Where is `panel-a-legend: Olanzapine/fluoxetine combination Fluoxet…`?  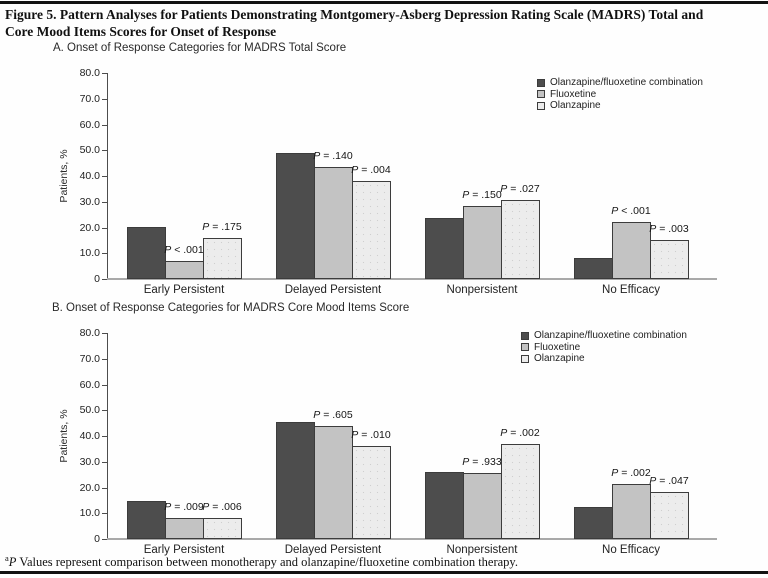 panel-a-legend: Olanzapine/fluoxetine combination Fluoxet… is located at coordinates (620, 94).